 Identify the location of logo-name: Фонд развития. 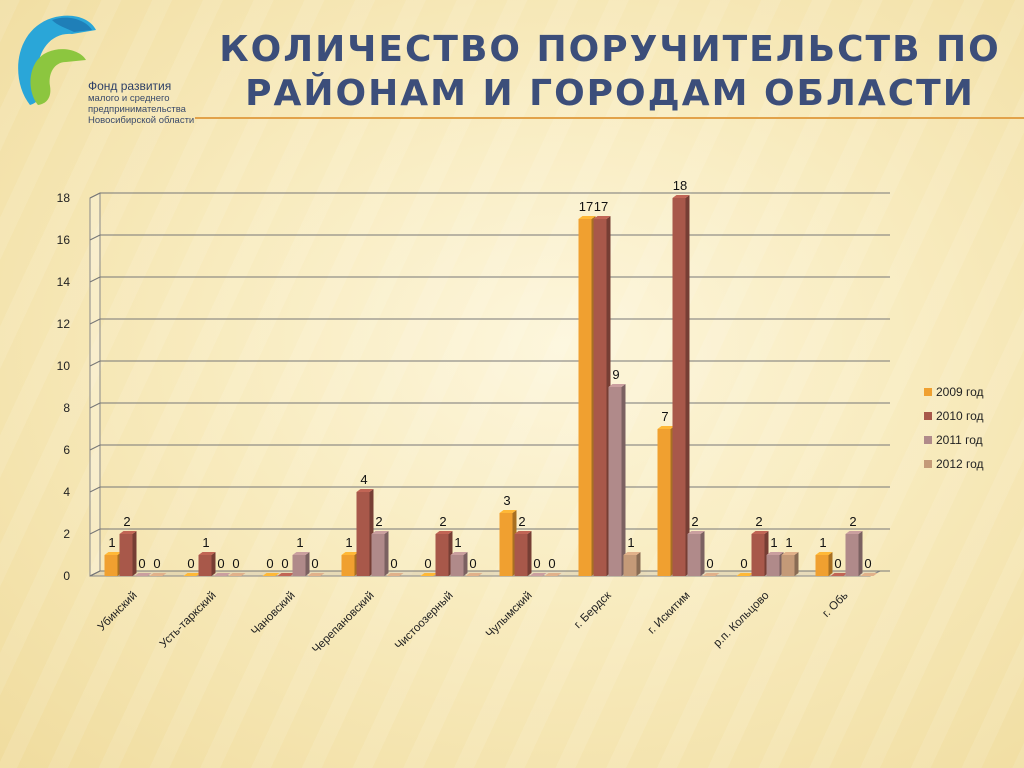
(130, 86).